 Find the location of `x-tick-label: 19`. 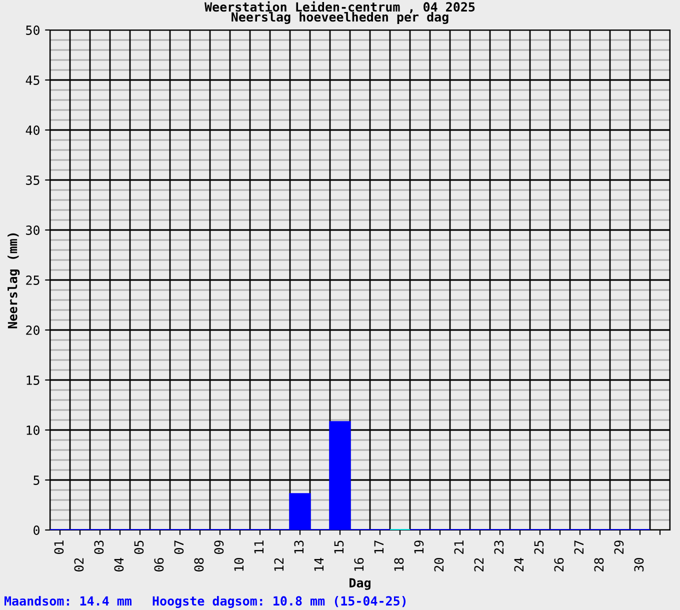

x-tick-label: 19 is located at coordinates (419, 547).